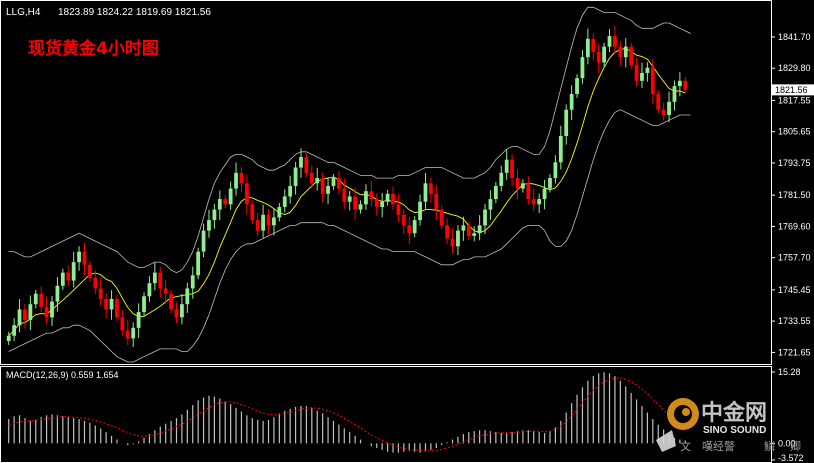  What do you see at coordinates (789, 372) in the screenshot?
I see `macd-tick-label: 15.28` at bounding box center [789, 372].